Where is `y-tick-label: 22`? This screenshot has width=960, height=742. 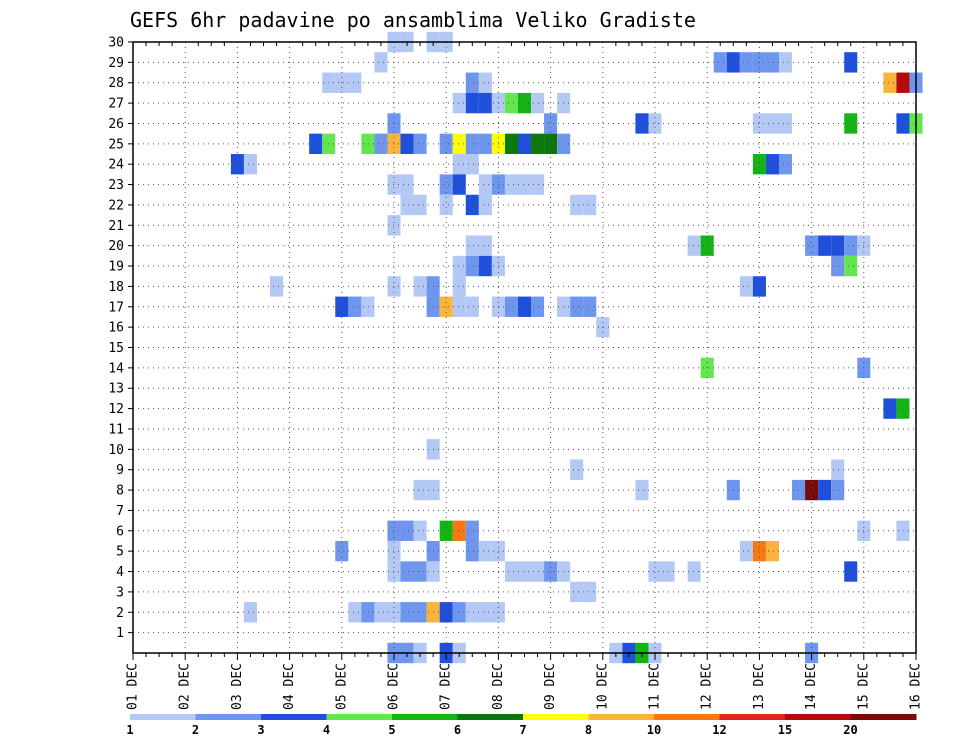 y-tick-label: 22 is located at coordinates (116, 205).